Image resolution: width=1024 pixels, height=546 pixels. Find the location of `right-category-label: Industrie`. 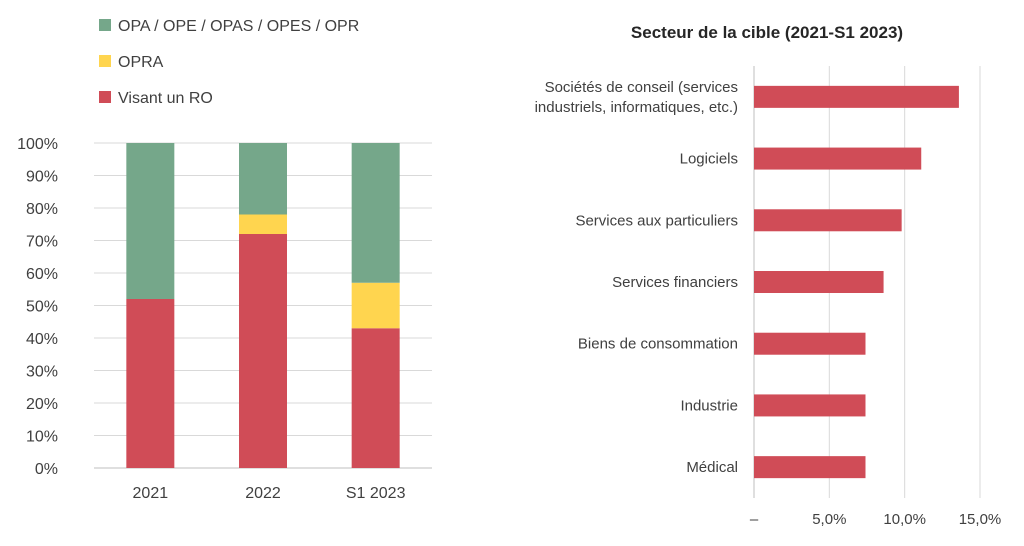

right-category-label: Industrie is located at coordinates (709, 405).